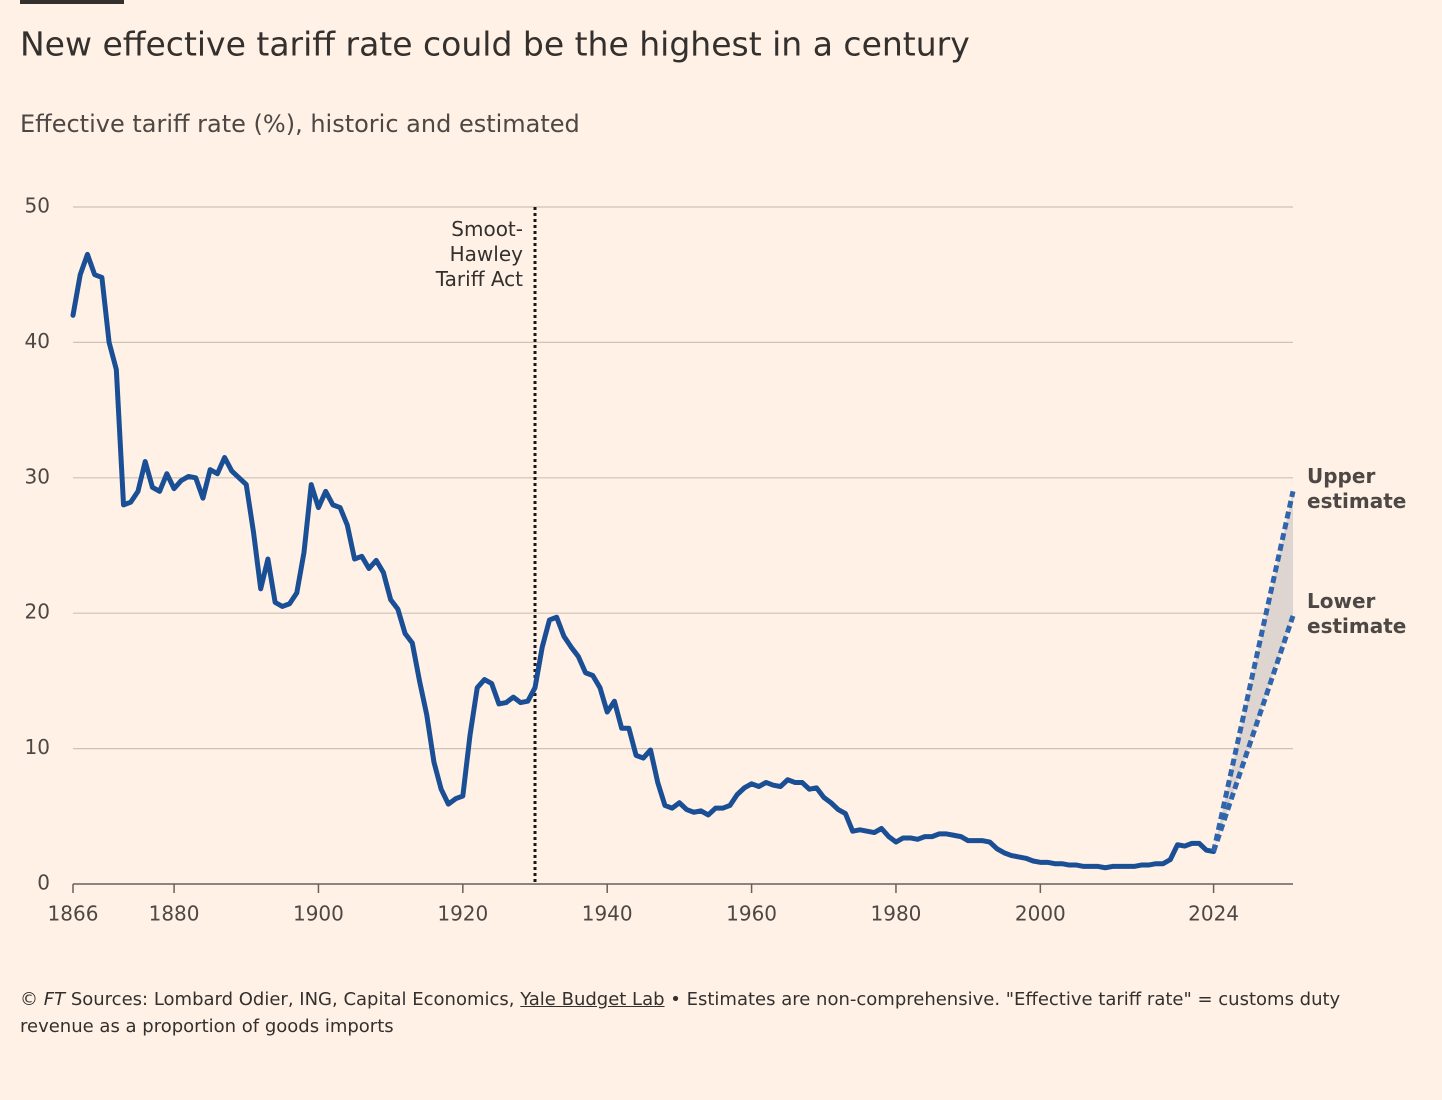 This screenshot has width=1442, height=1100. I want to click on x-tick-label: 1866, so click(73, 914).